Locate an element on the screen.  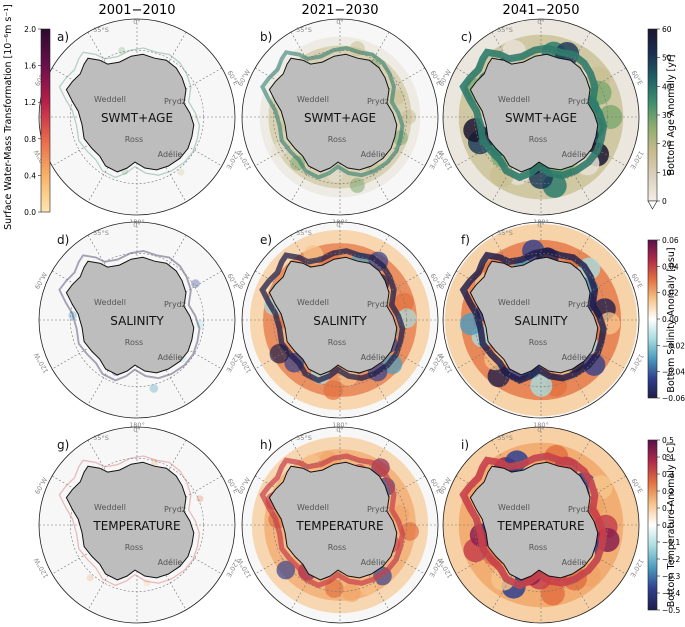
temperature-colorbar-bar-tick: 0.3 is located at coordinates (668, 474).